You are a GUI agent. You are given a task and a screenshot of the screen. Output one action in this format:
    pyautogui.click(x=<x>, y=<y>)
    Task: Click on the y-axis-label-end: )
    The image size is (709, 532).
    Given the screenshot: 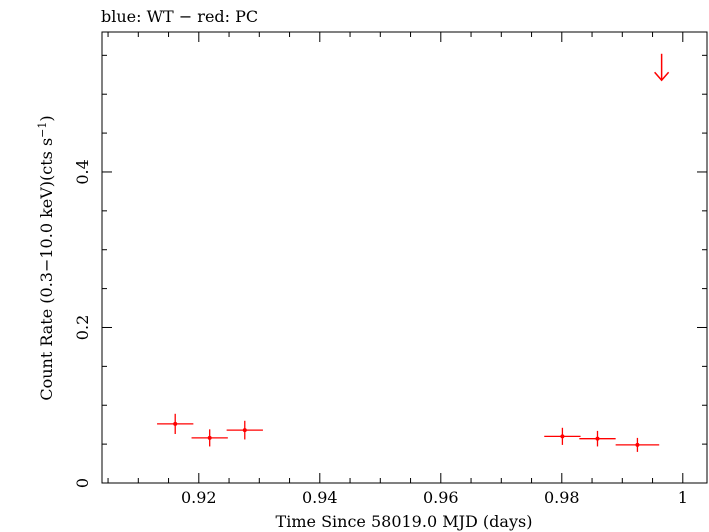 What is the action you would take?
    pyautogui.click(x=46, y=118)
    